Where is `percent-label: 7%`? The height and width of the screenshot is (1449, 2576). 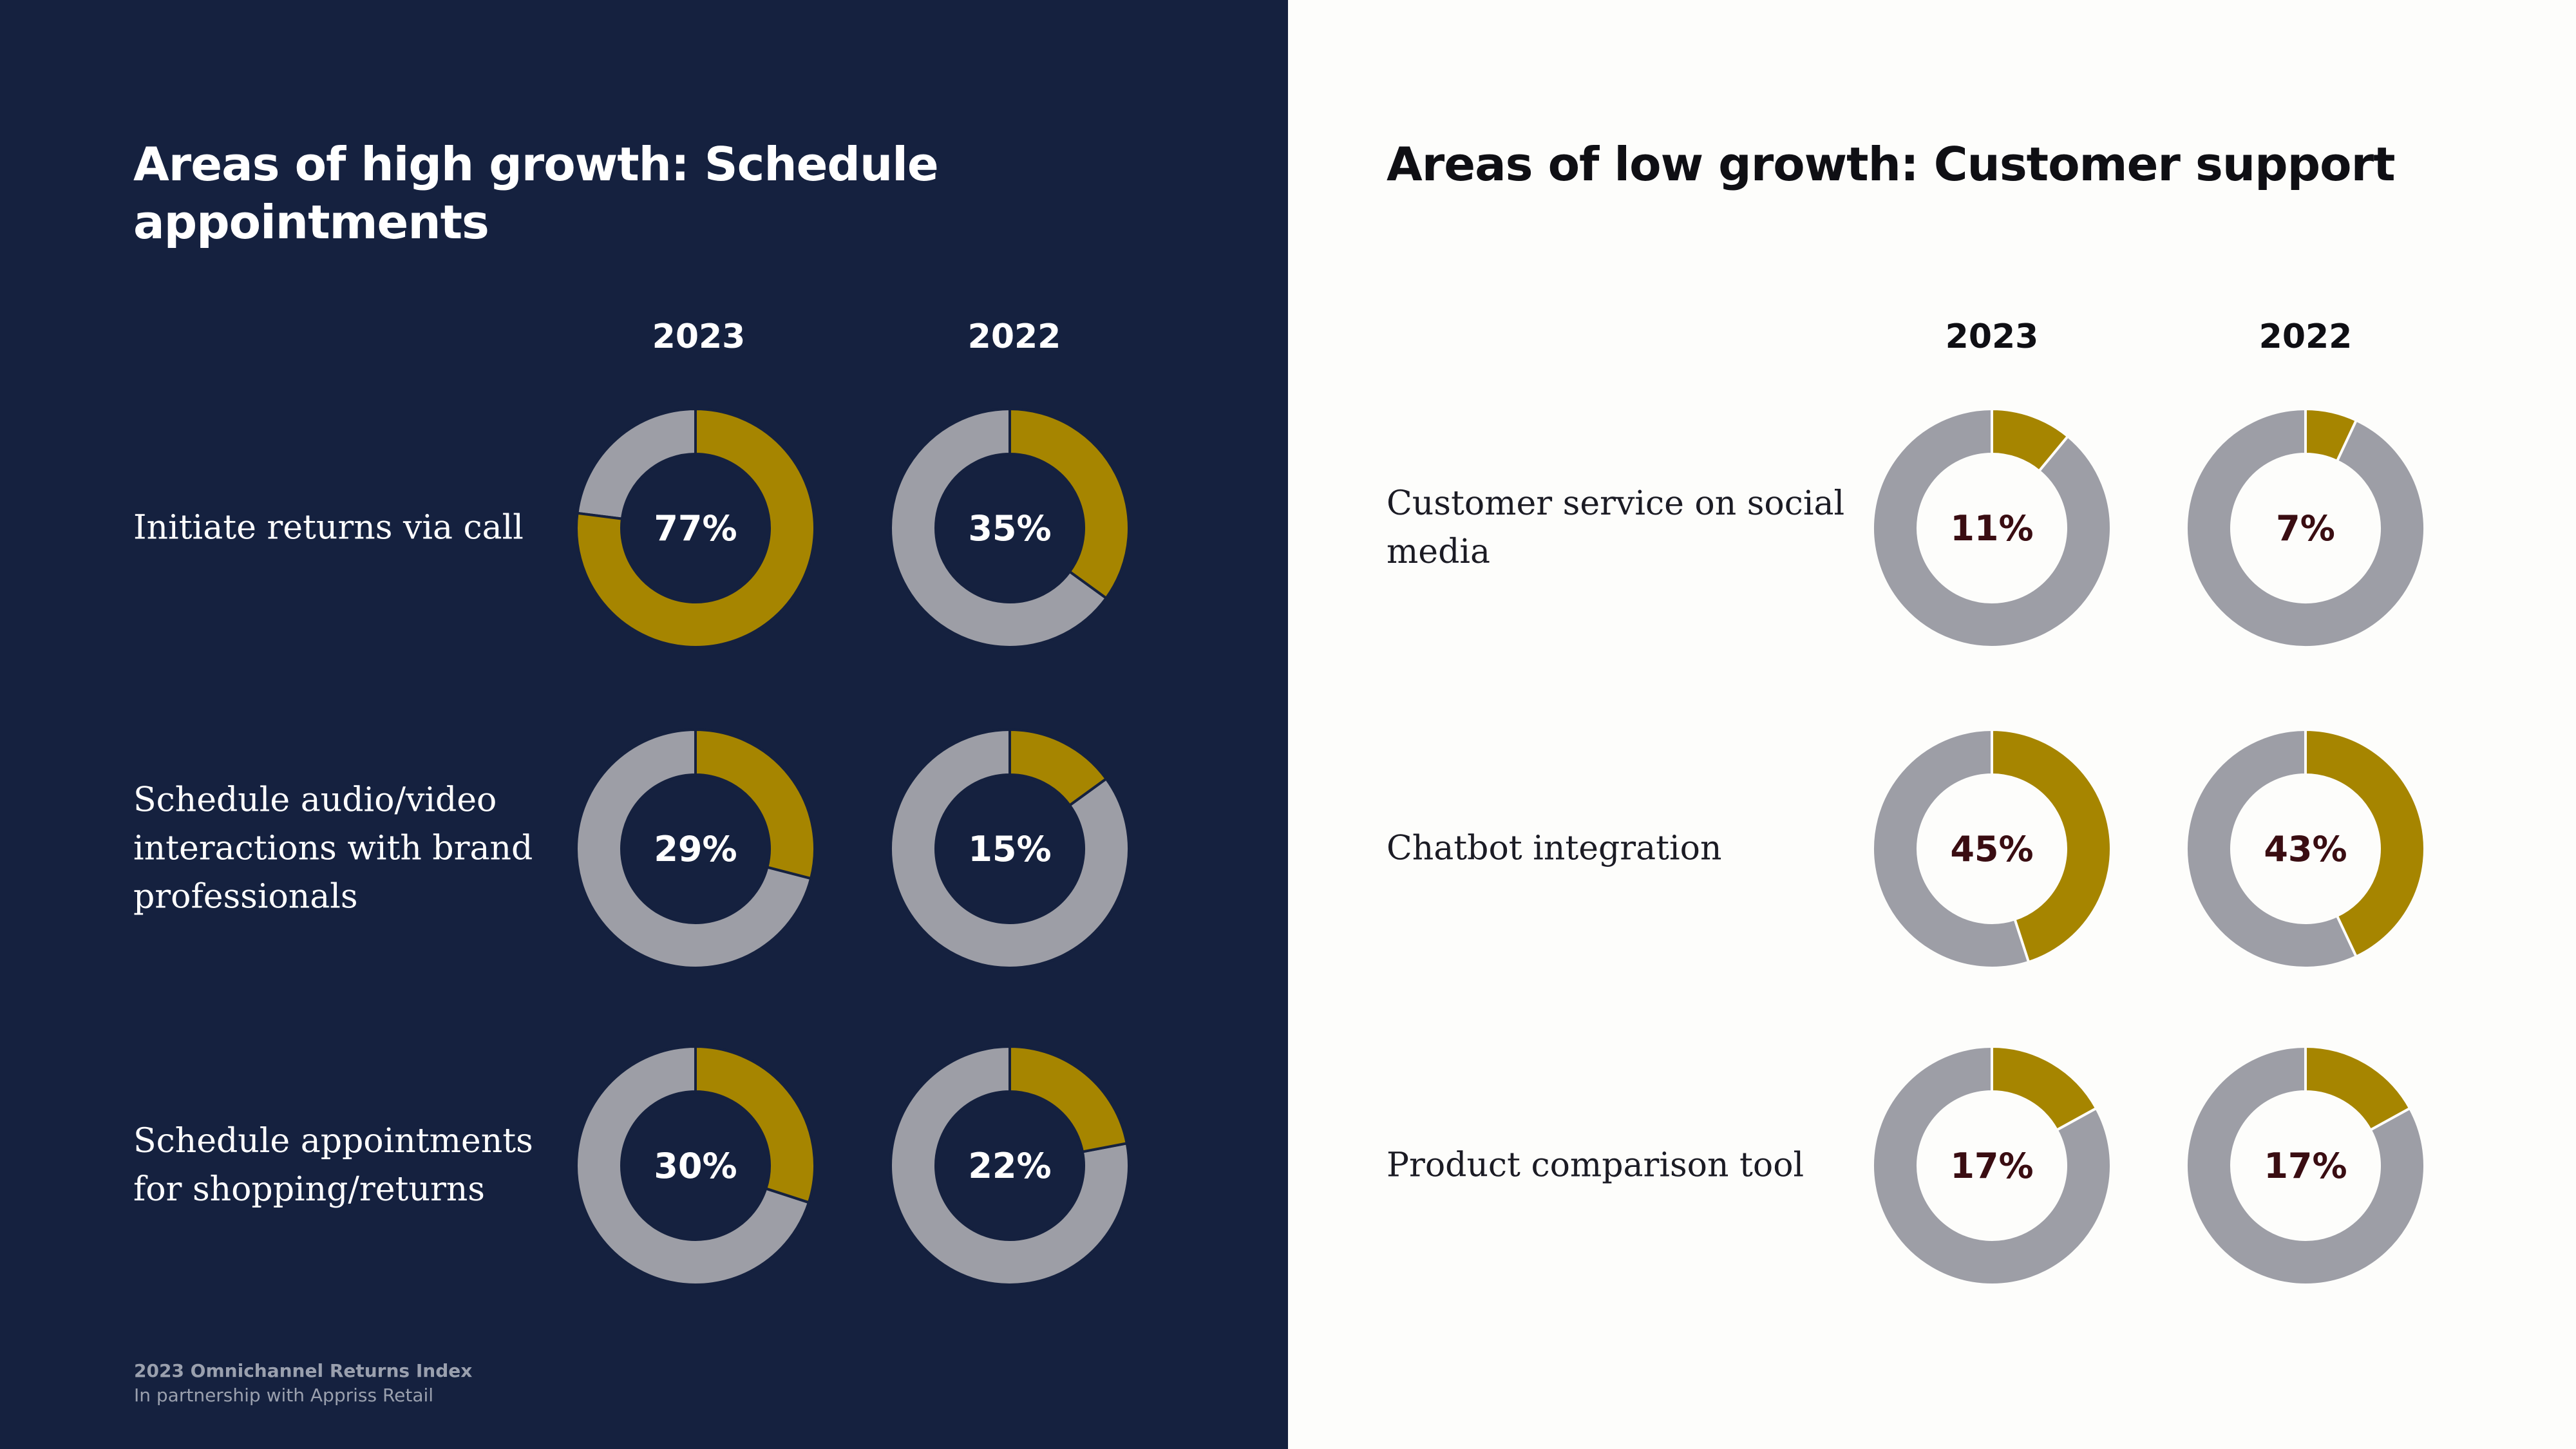
percent-label: 7% is located at coordinates (2305, 528).